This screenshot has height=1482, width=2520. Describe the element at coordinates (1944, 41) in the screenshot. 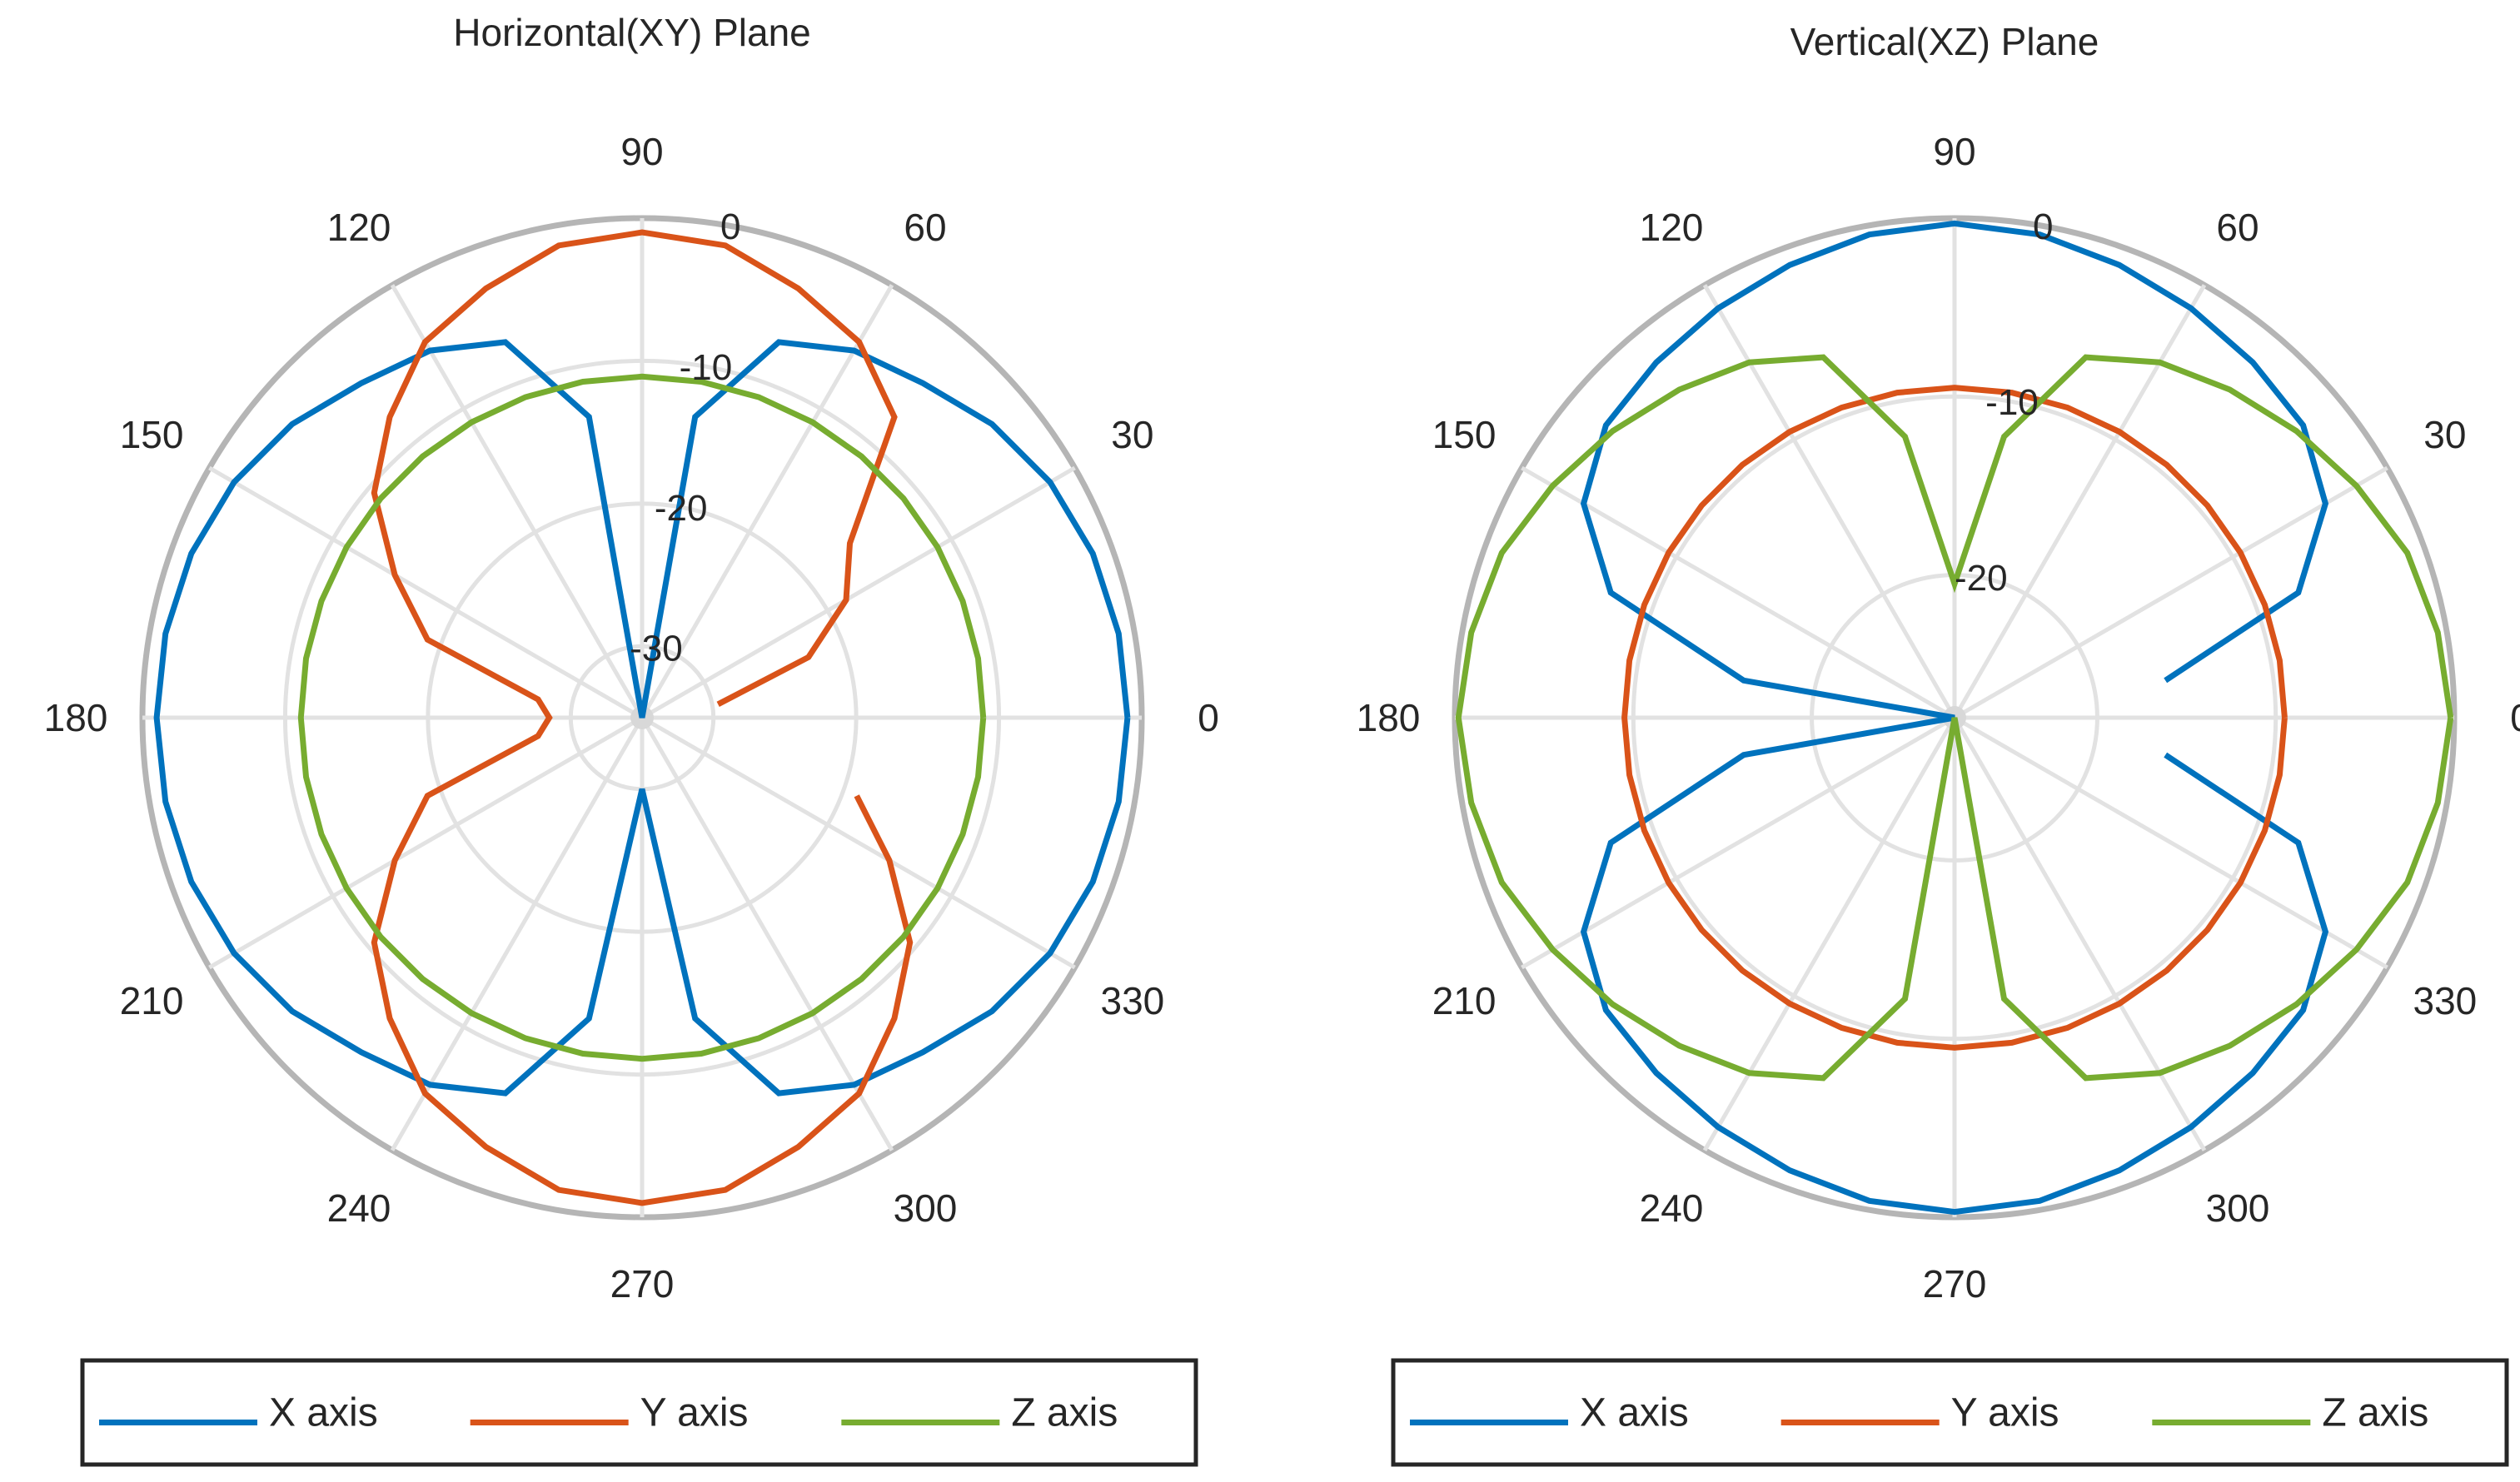

I see `chart-title: Vertical(XZ) Plane` at that location.